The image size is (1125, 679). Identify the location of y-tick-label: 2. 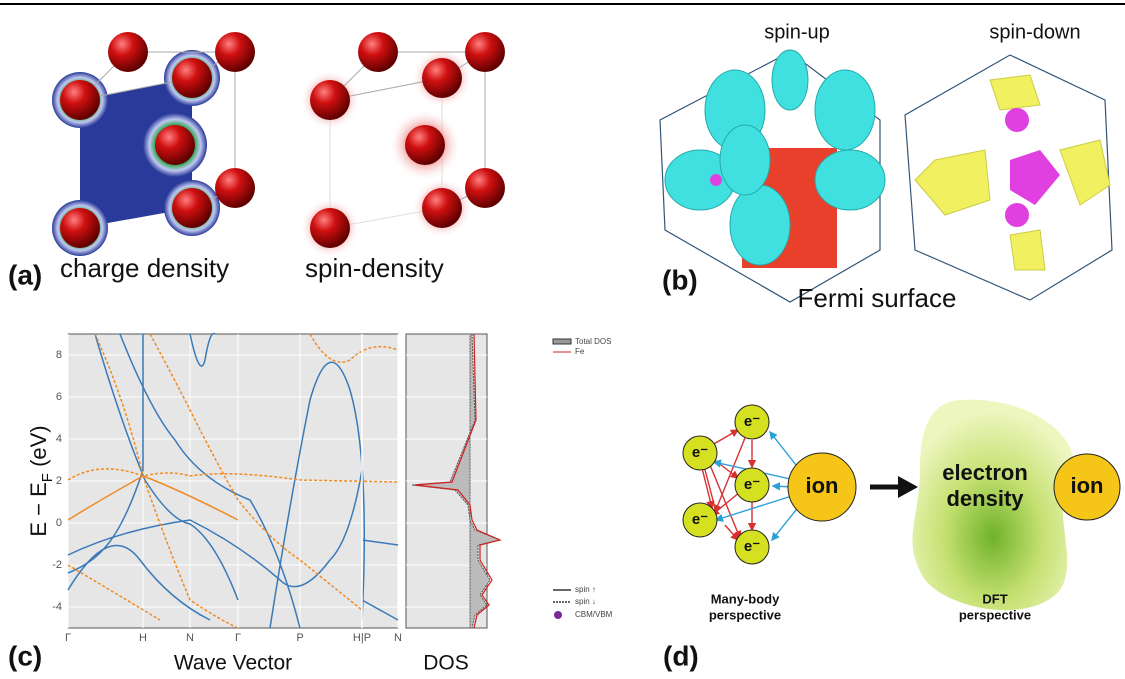
(59, 481).